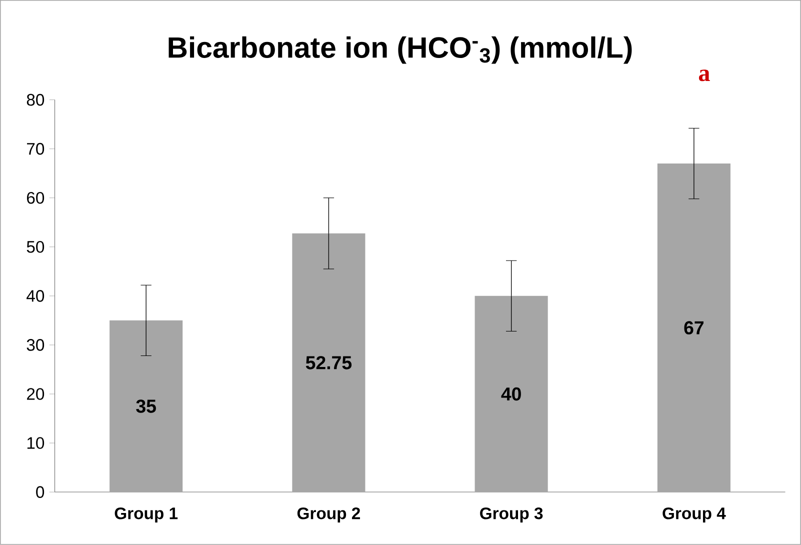 The height and width of the screenshot is (545, 801). What do you see at coordinates (35, 394) in the screenshot?
I see `y-tick-label: 20` at bounding box center [35, 394].